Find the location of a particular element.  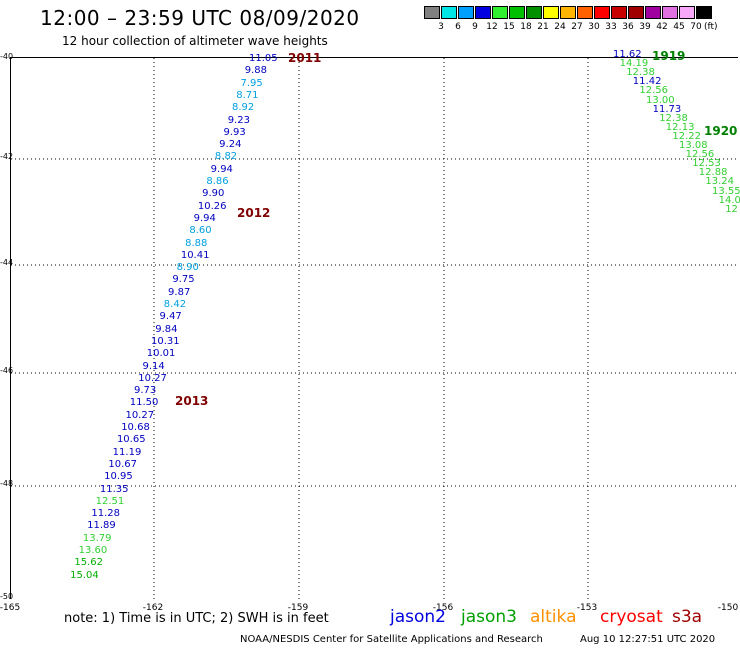

longitude-label: -156 is located at coordinates (443, 608).